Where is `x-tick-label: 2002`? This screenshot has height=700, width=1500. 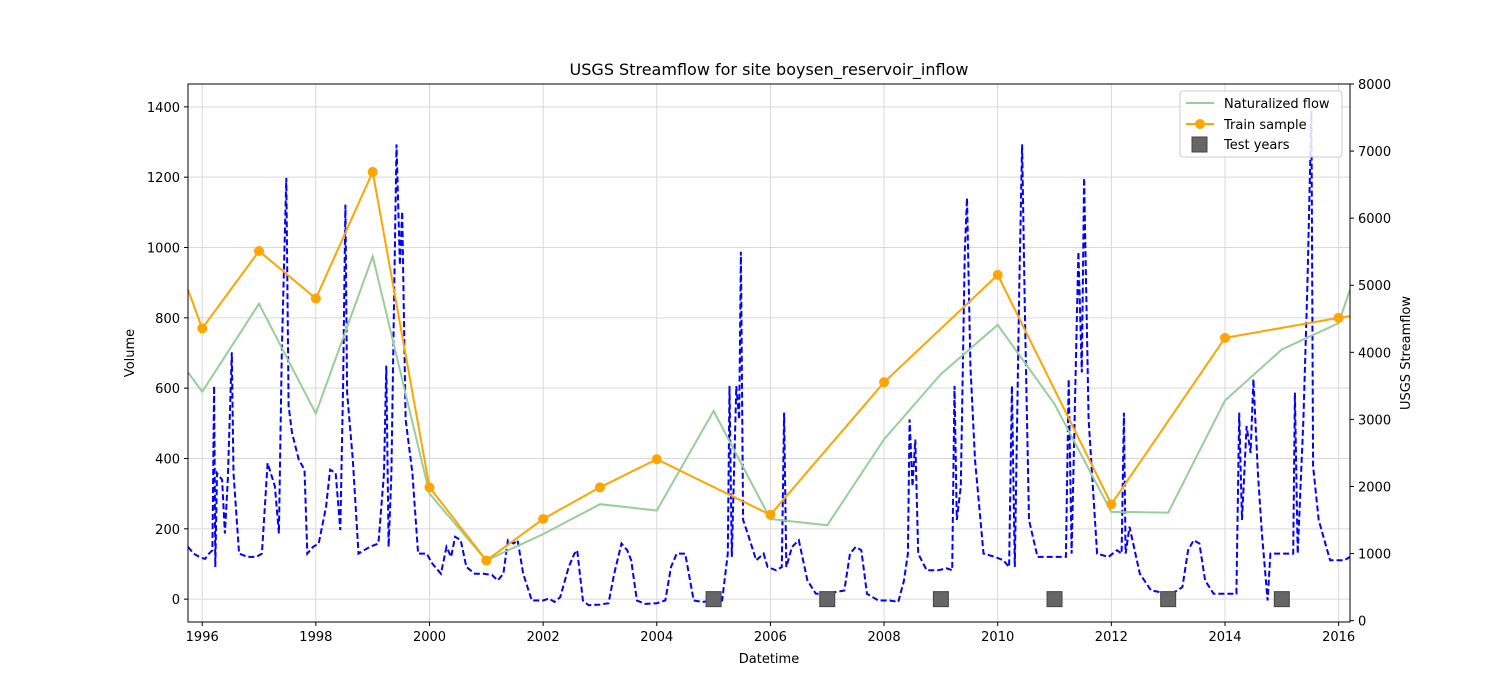 x-tick-label: 2002 is located at coordinates (543, 637).